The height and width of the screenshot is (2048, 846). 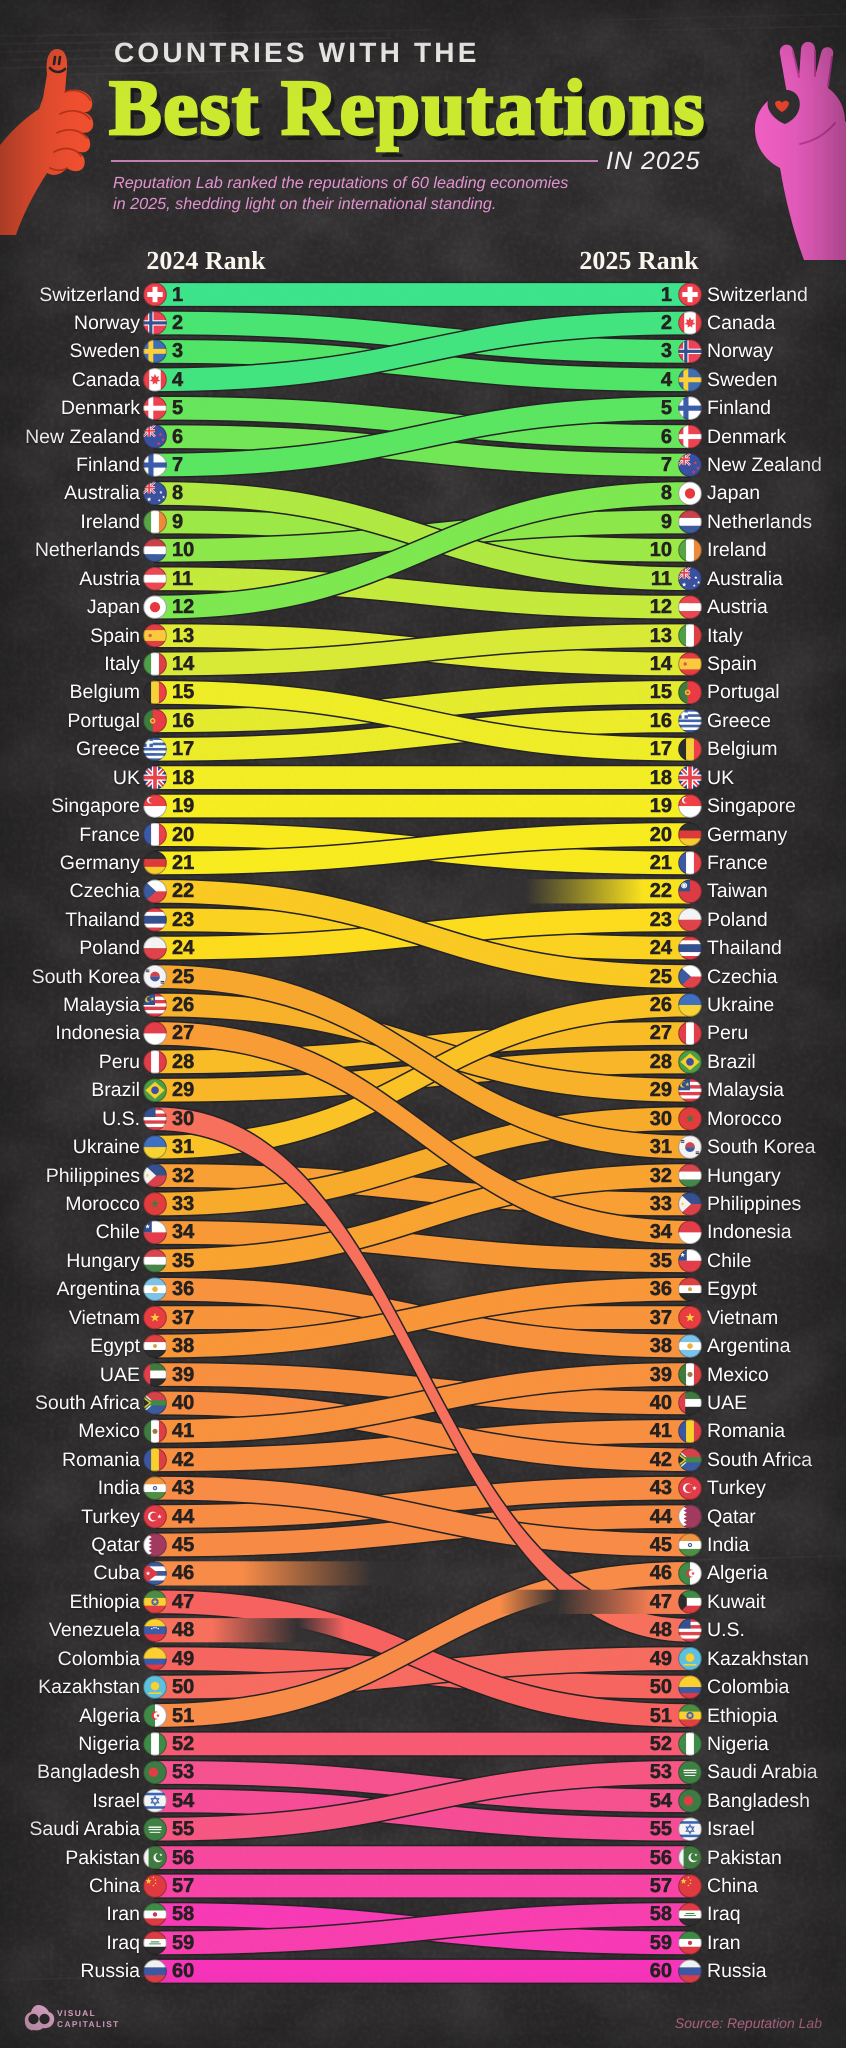 What do you see at coordinates (76, 2013) in the screenshot?
I see `svg-text: VISUAL` at bounding box center [76, 2013].